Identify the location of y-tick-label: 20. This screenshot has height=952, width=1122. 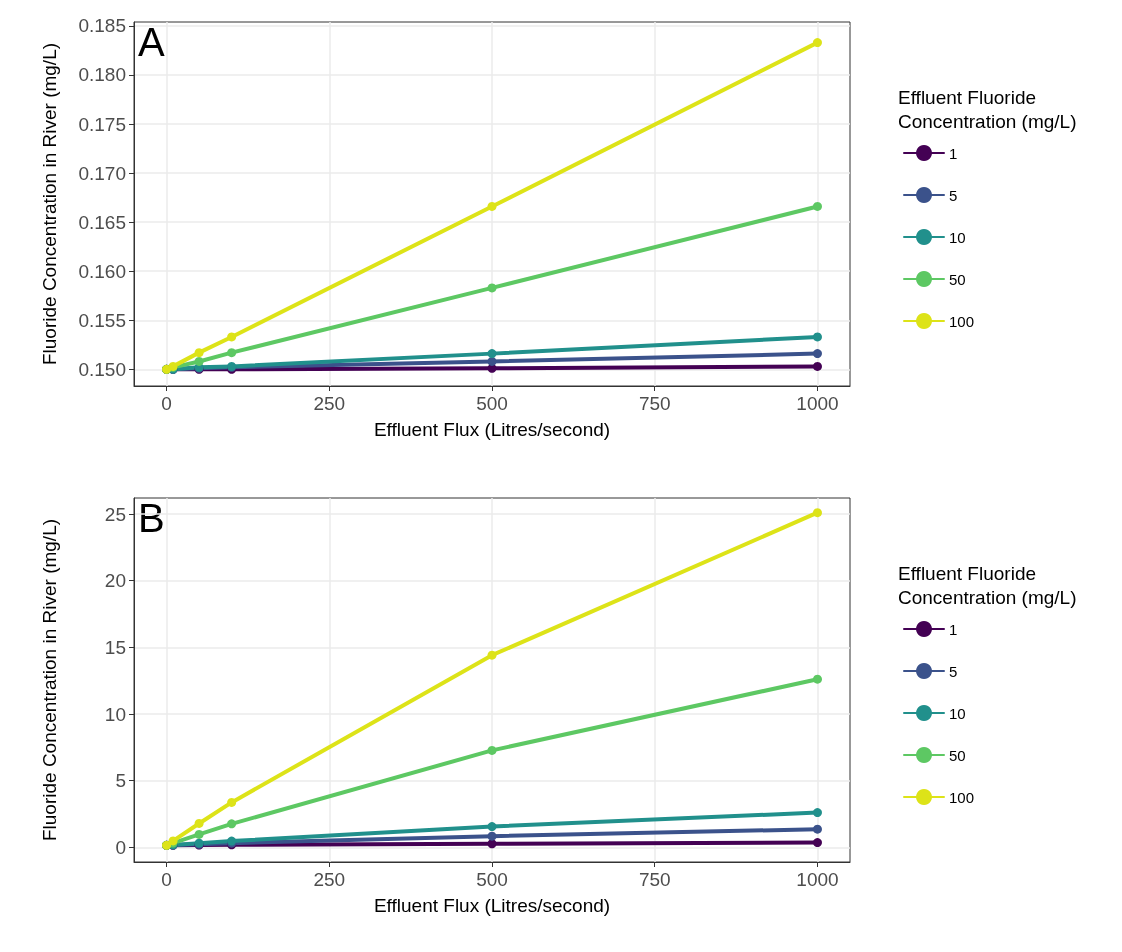
(115, 581).